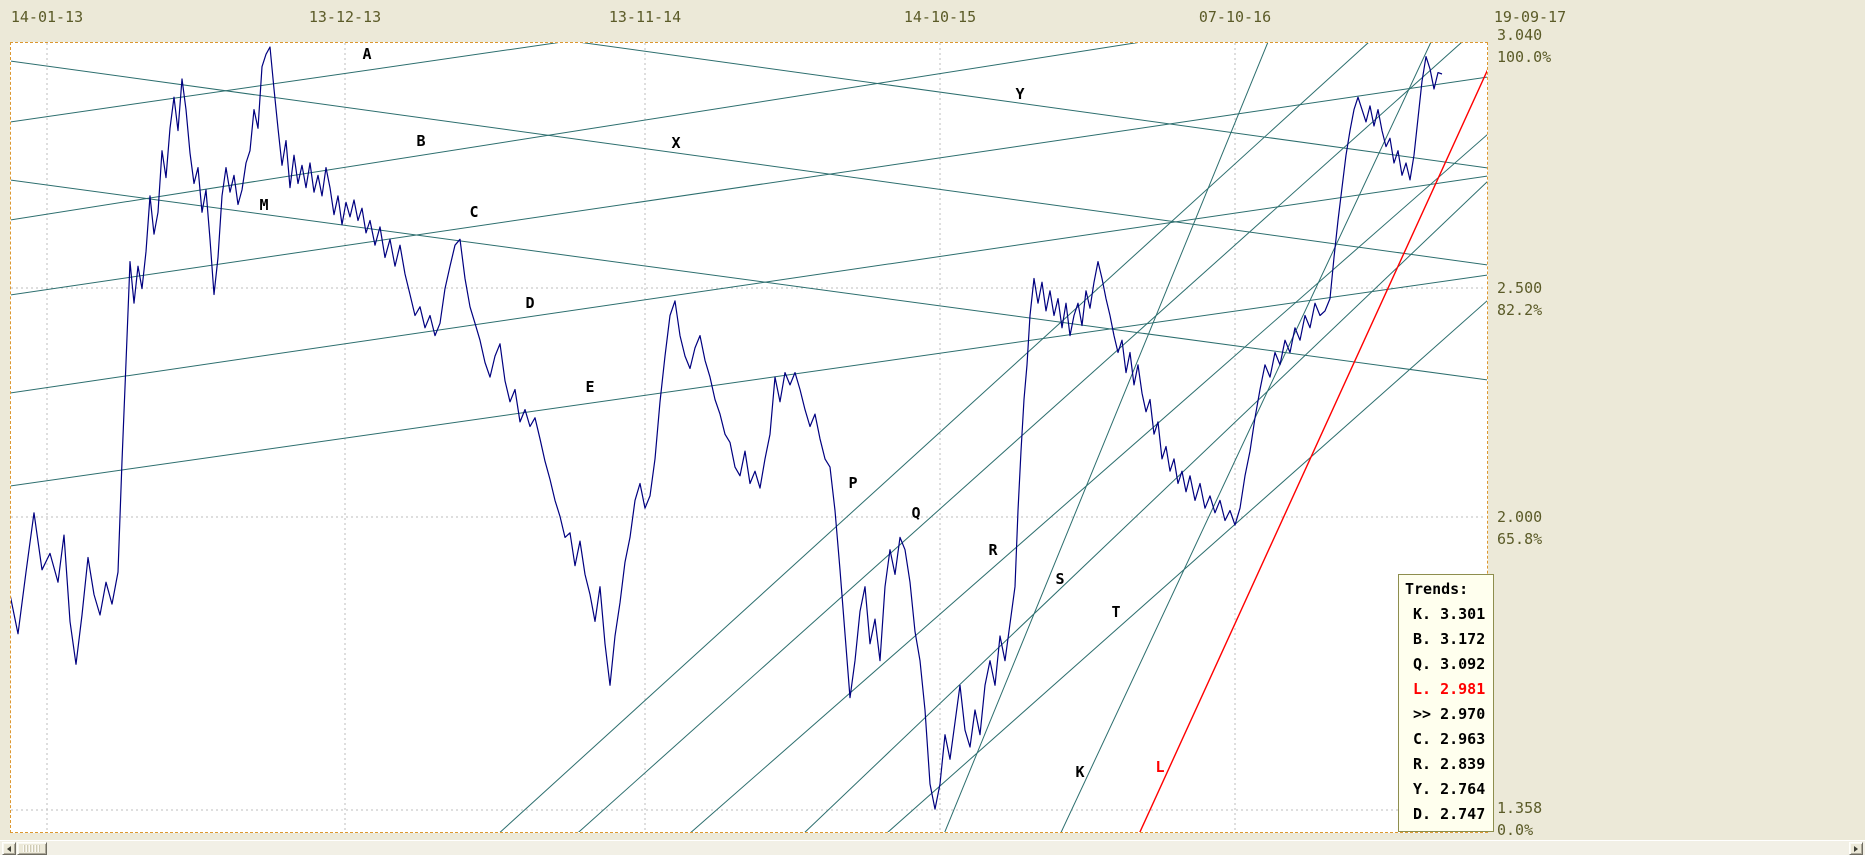 Image resolution: width=1865 pixels, height=855 pixels. Describe the element at coordinates (916, 513) in the screenshot. I see `trend-label-Q: Q` at that location.